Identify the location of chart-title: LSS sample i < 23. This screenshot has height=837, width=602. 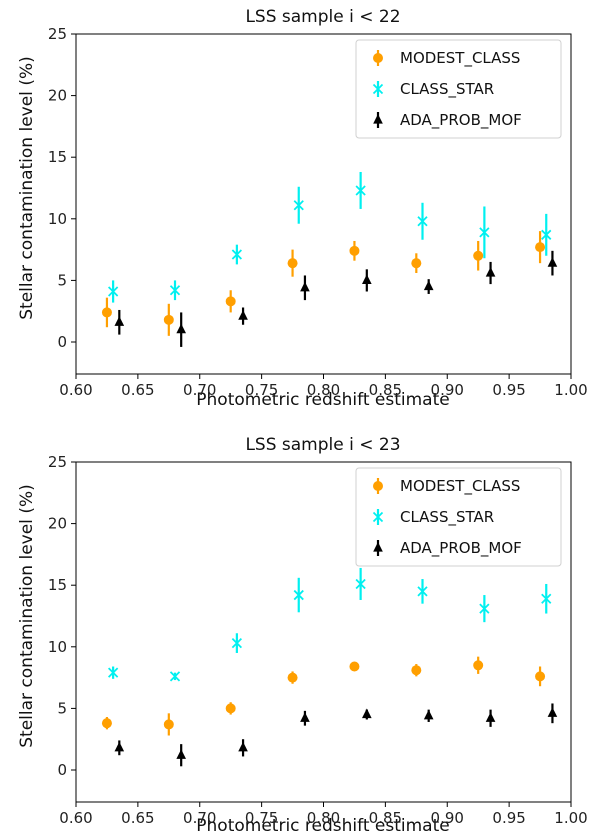
(322, 445).